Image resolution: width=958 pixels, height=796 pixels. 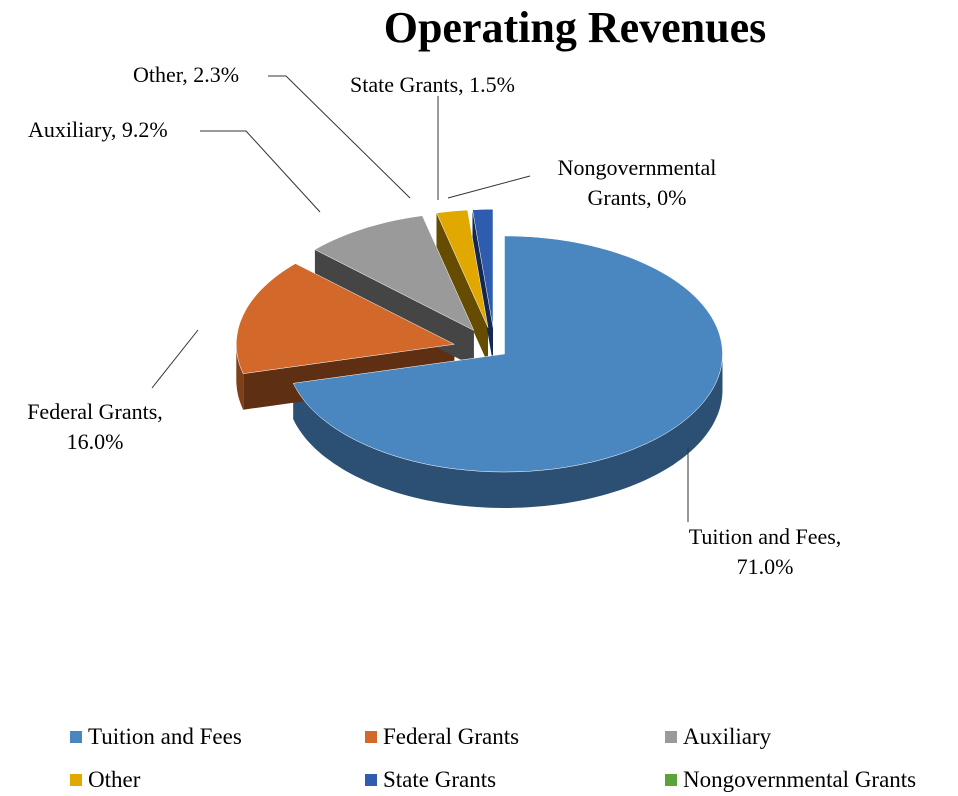 I want to click on legend-item: Federal Grants, so click(x=442, y=737).